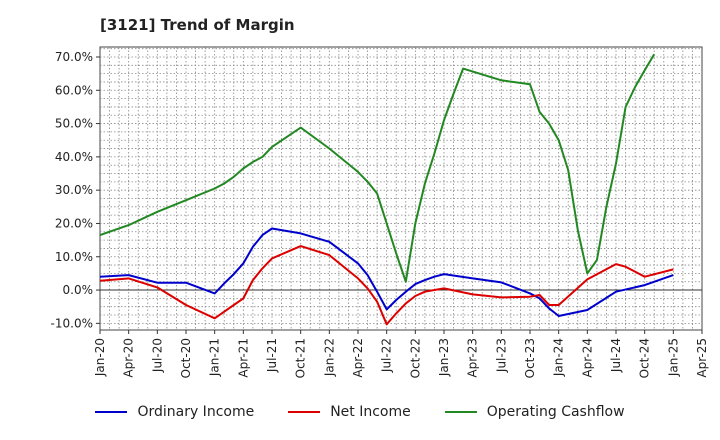 This screenshot has width=720, height=440. What do you see at coordinates (444, 357) in the screenshot?
I see `x-tick-label: Jan-23` at bounding box center [444, 357].